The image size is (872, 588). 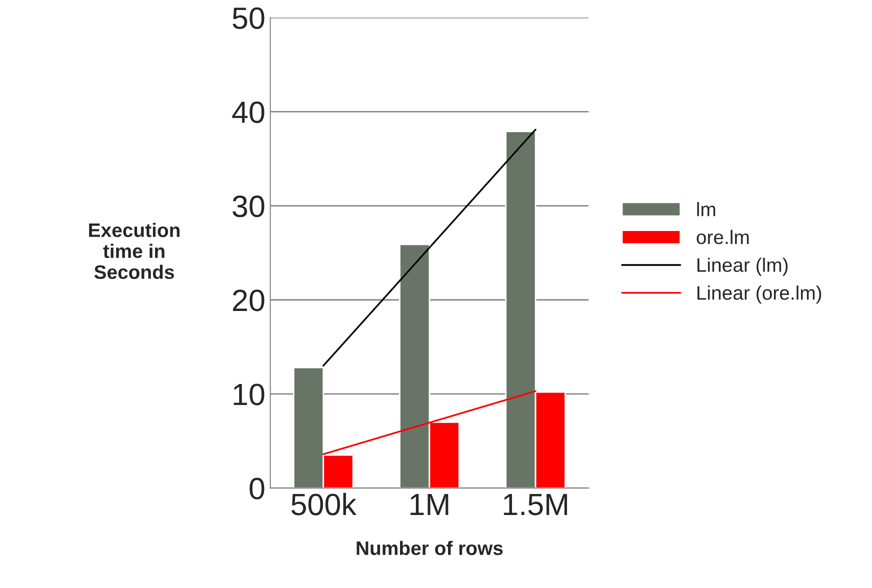 I want to click on legend-label: ore.lm, so click(x=722, y=237).